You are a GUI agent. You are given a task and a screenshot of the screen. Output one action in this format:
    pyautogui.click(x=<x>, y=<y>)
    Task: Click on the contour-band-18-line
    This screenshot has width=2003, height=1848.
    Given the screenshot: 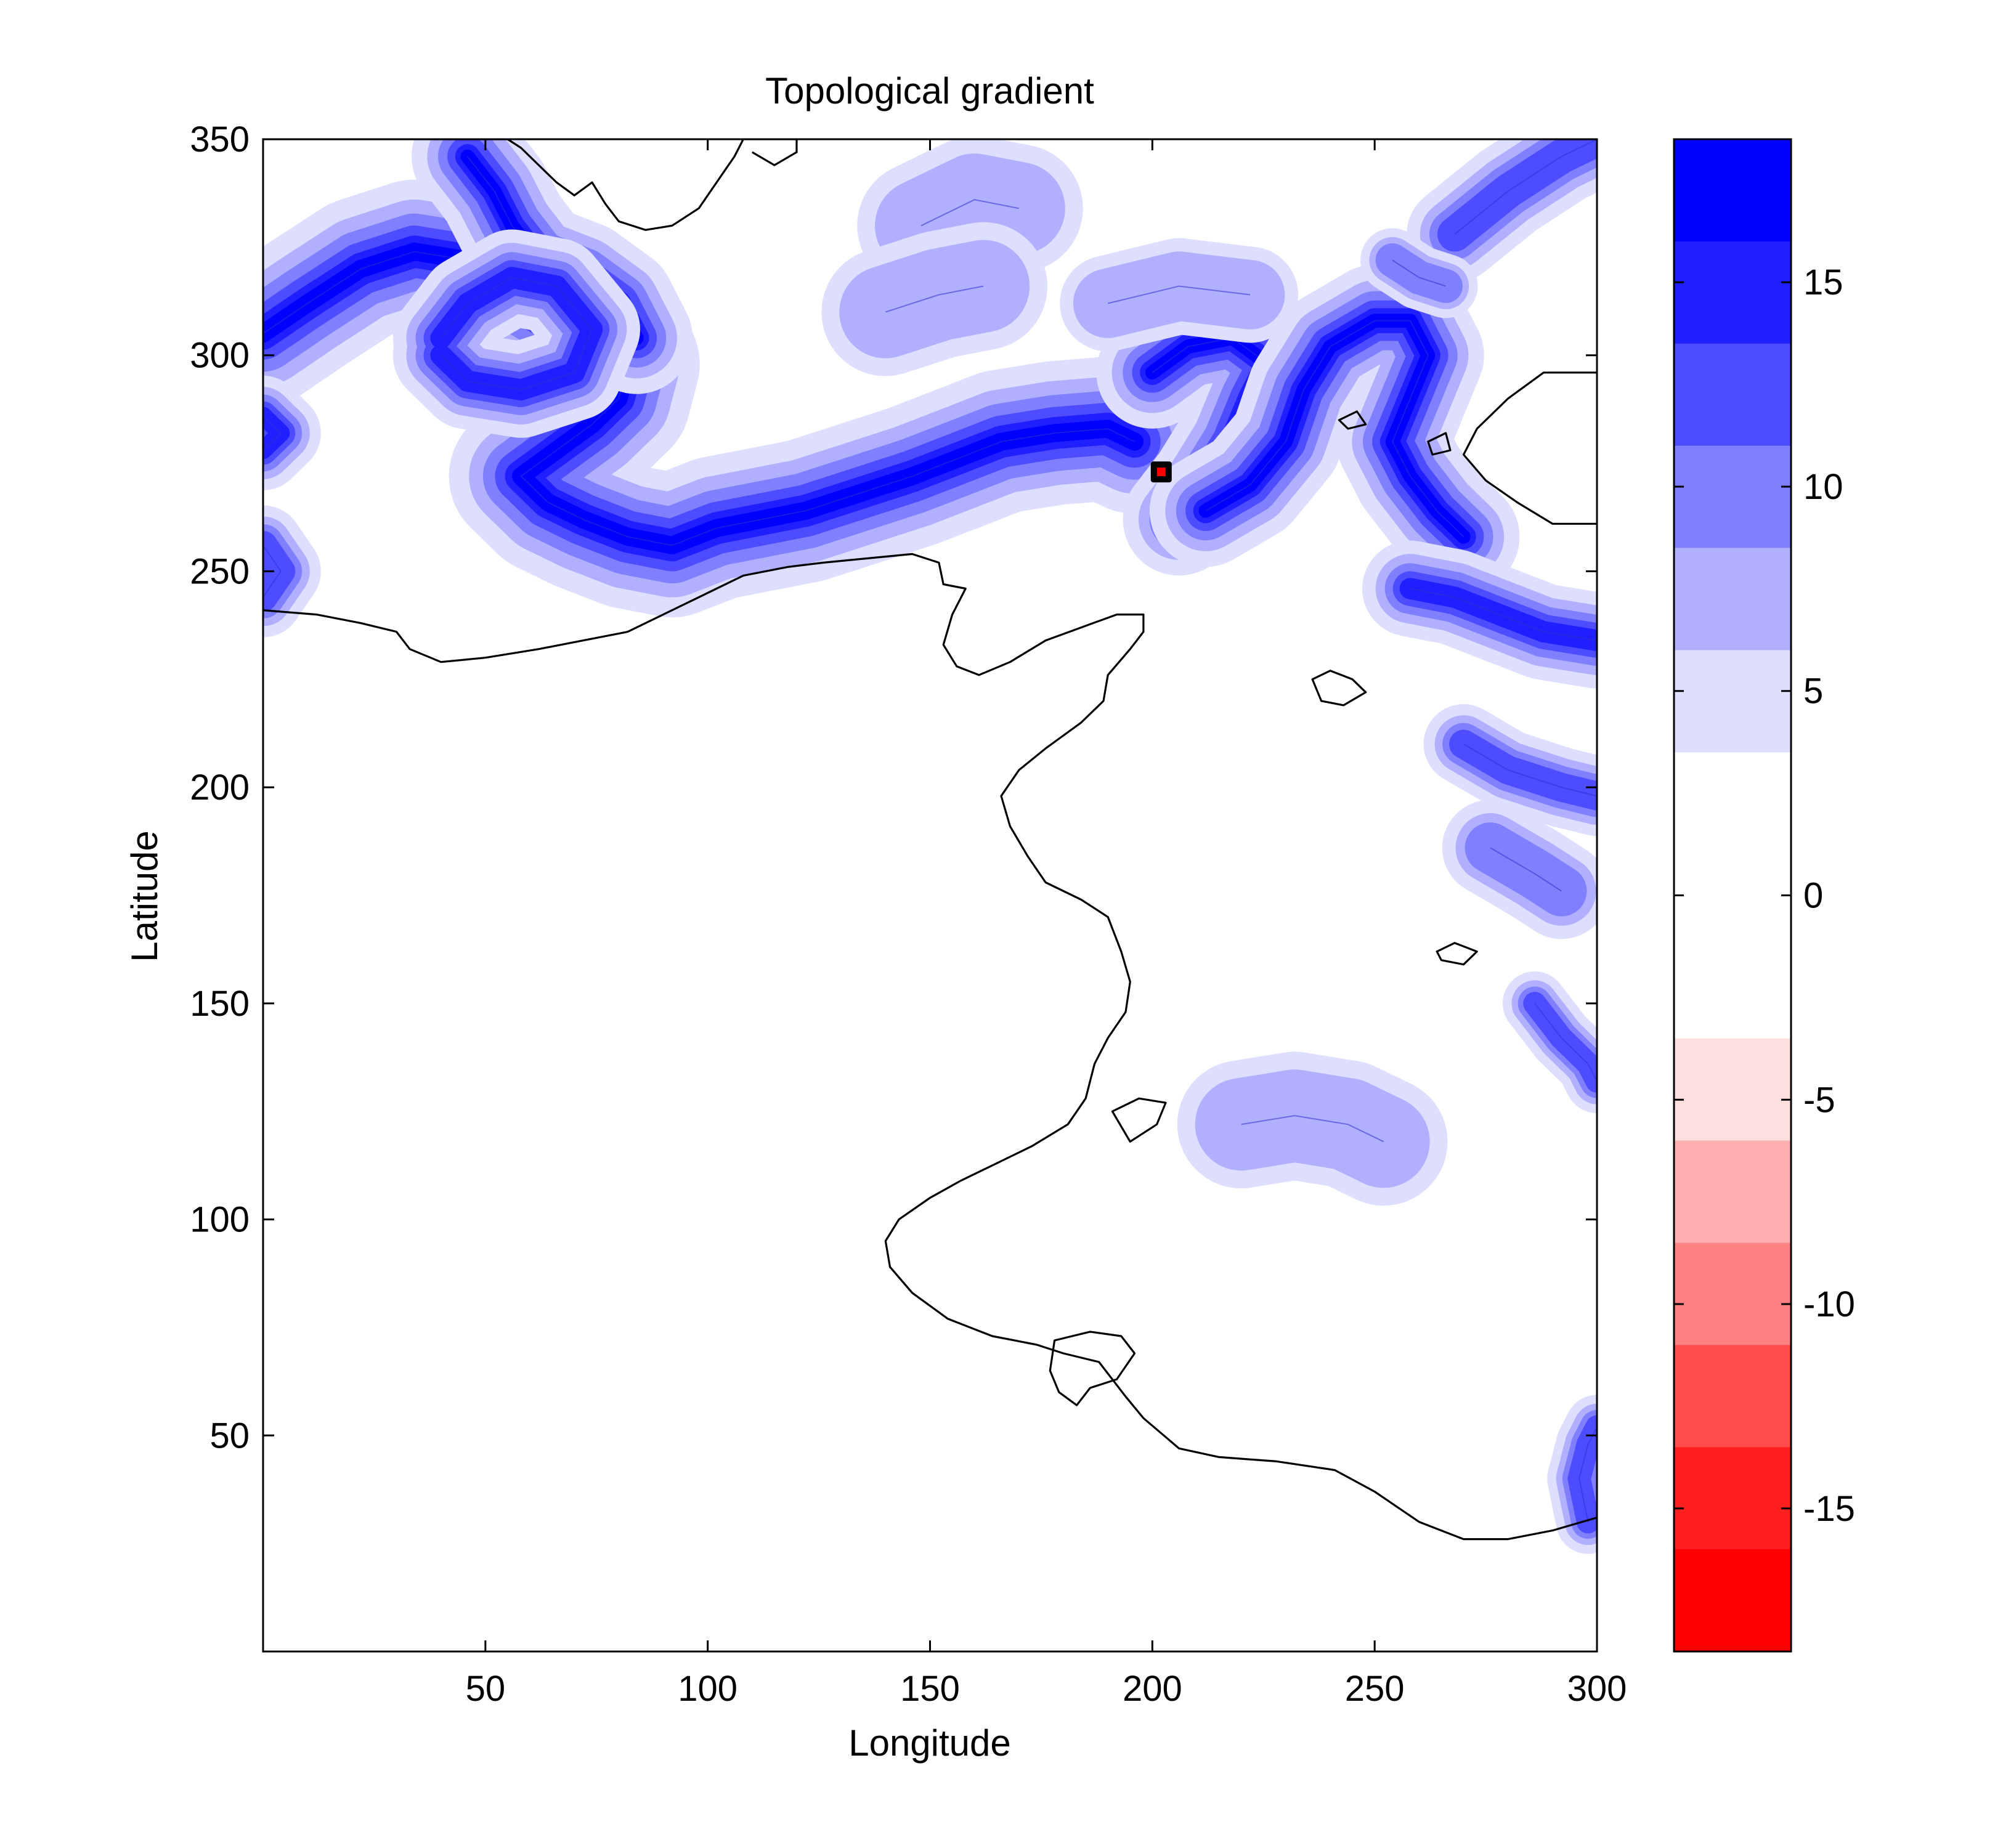 What is the action you would take?
    pyautogui.click(x=1526, y=869)
    